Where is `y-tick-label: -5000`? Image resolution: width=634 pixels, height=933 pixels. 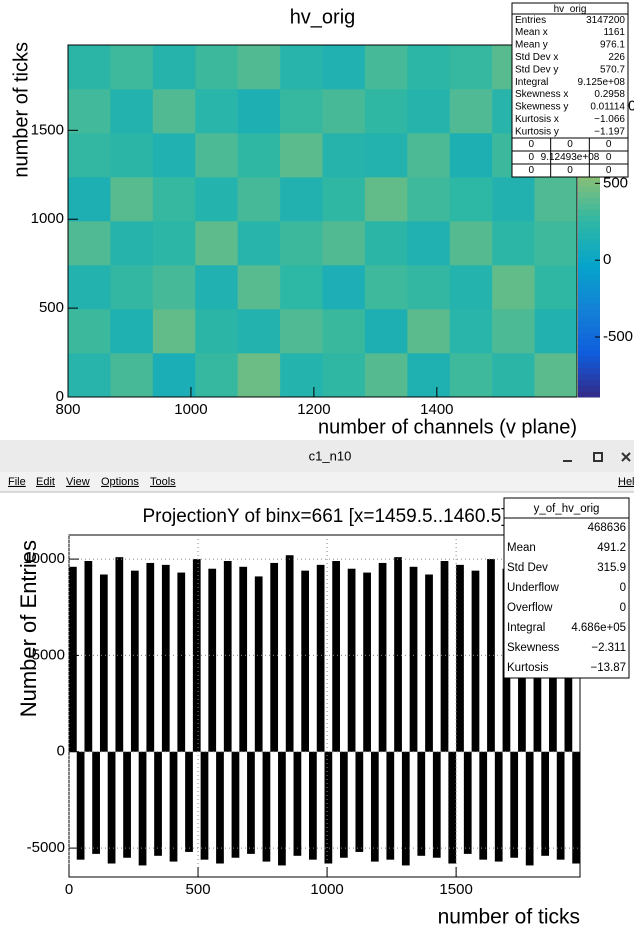 y-tick-label: -5000 is located at coordinates (46, 847).